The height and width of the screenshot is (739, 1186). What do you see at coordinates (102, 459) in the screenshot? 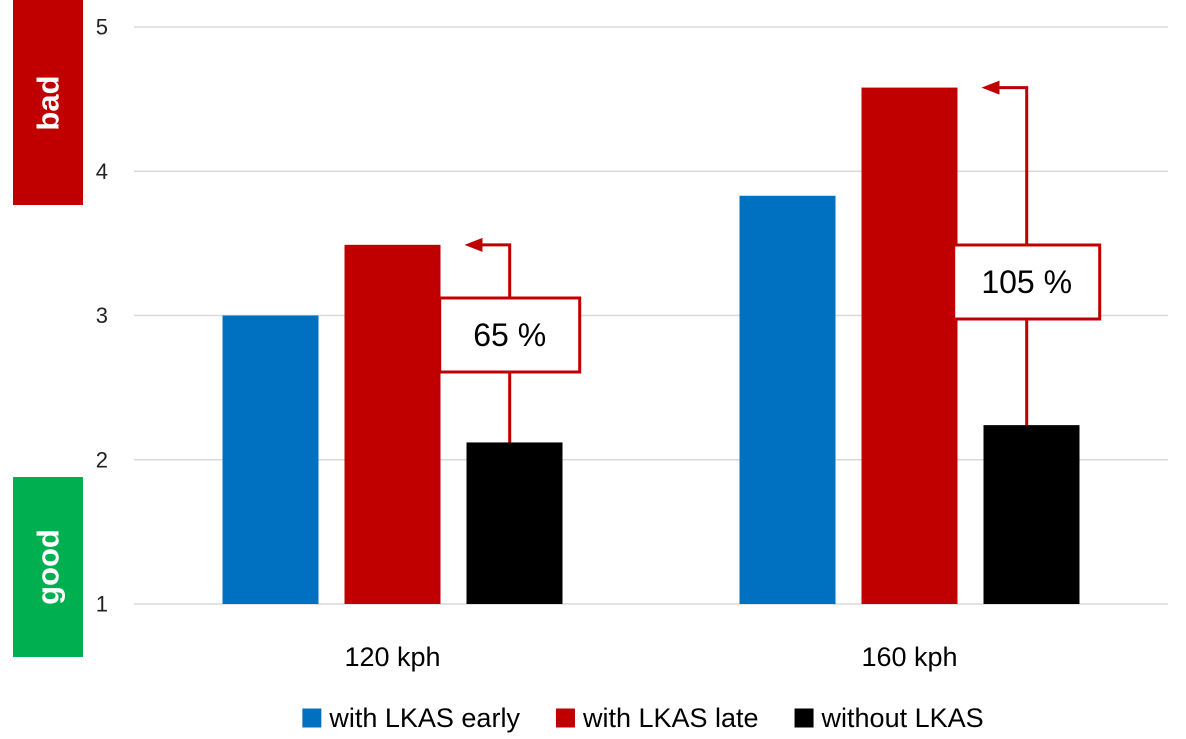
I see `y-tick-label: 2` at bounding box center [102, 459].